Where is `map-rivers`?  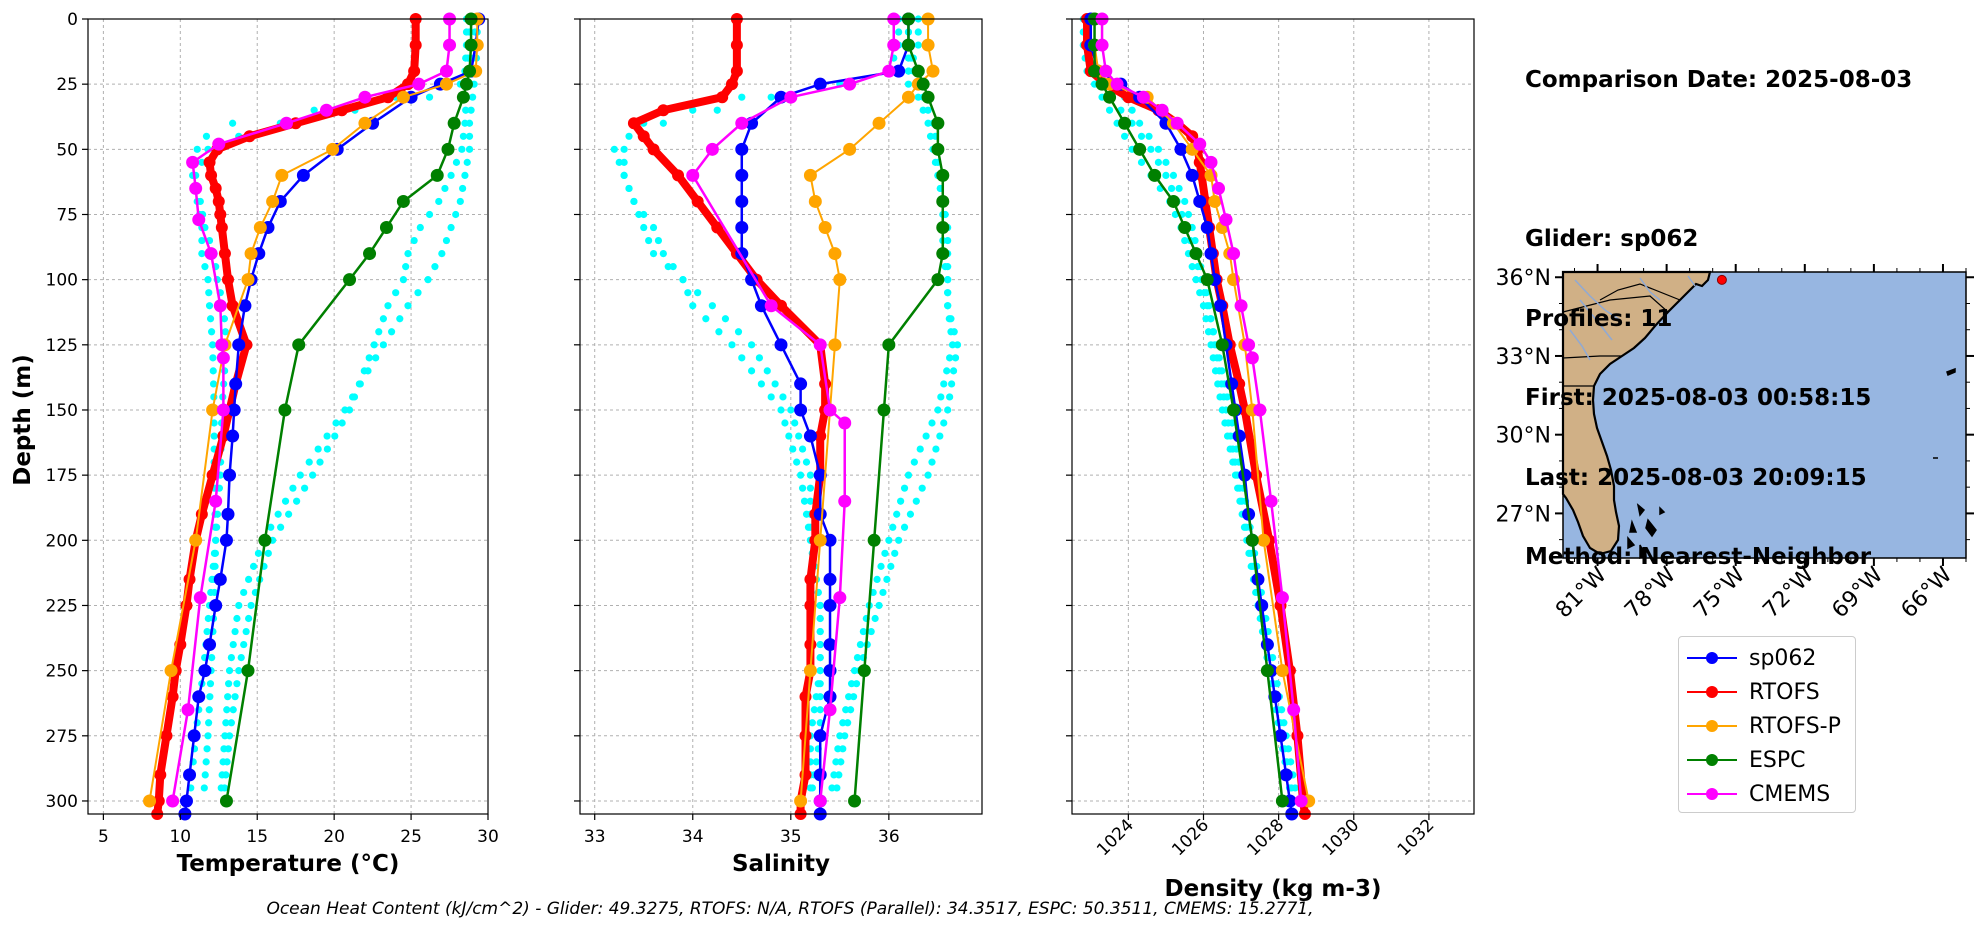
map-rivers is located at coordinates (1632, 318).